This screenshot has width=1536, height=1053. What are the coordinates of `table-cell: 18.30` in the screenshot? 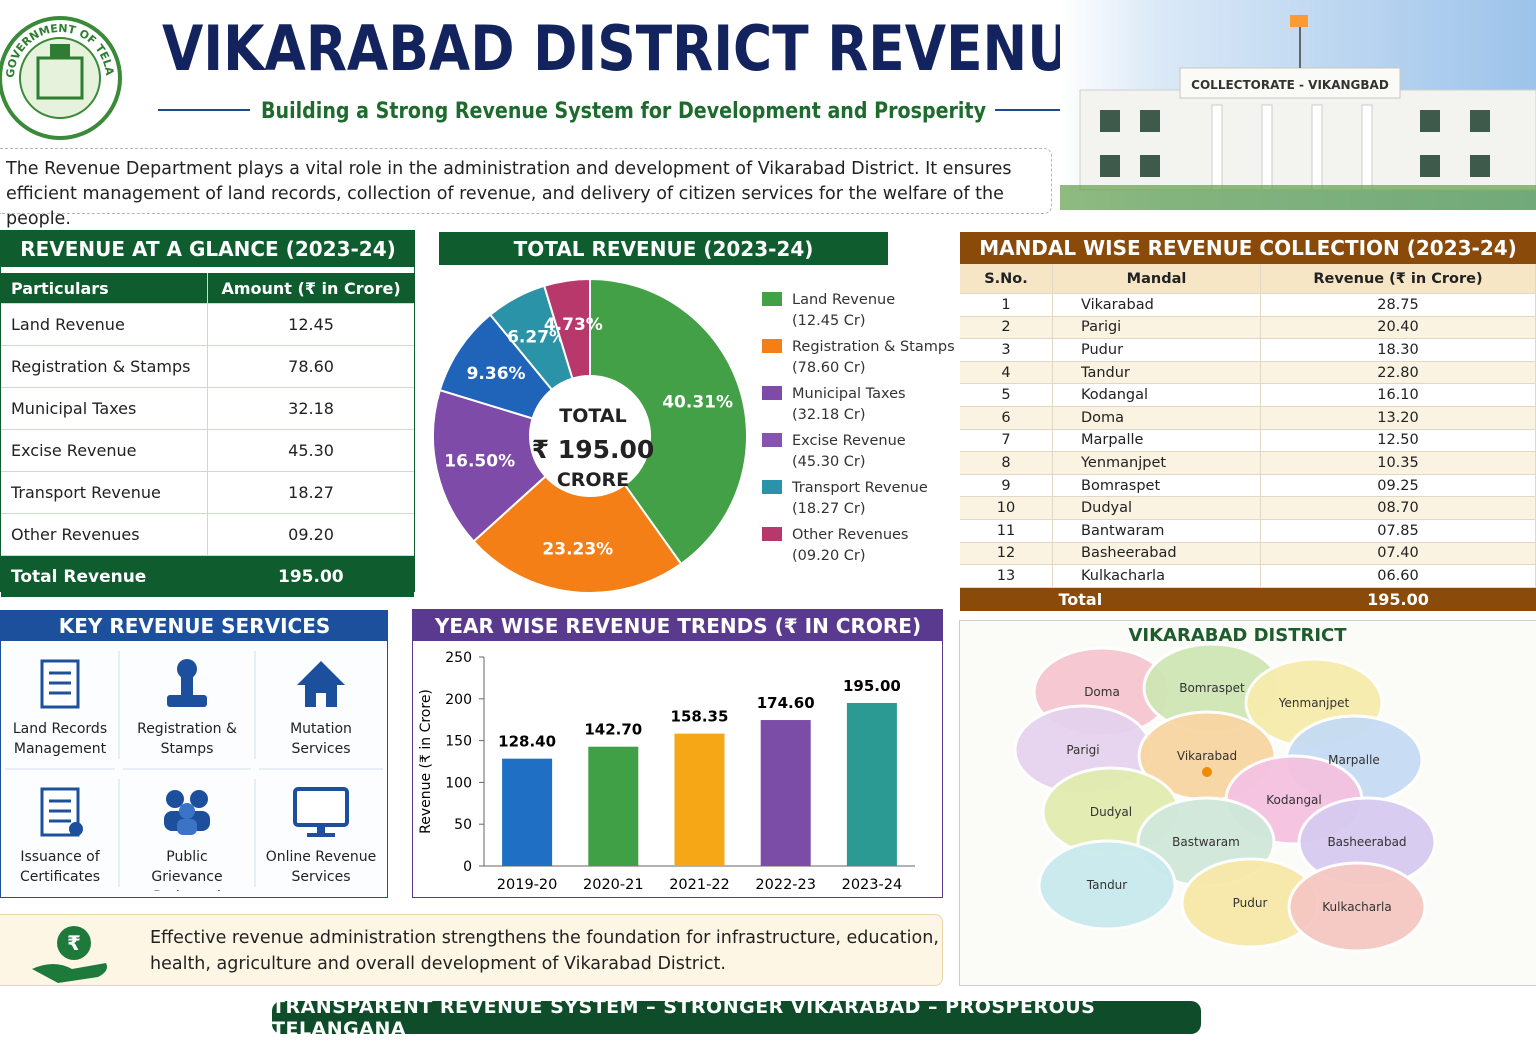 It's located at (1398, 350).